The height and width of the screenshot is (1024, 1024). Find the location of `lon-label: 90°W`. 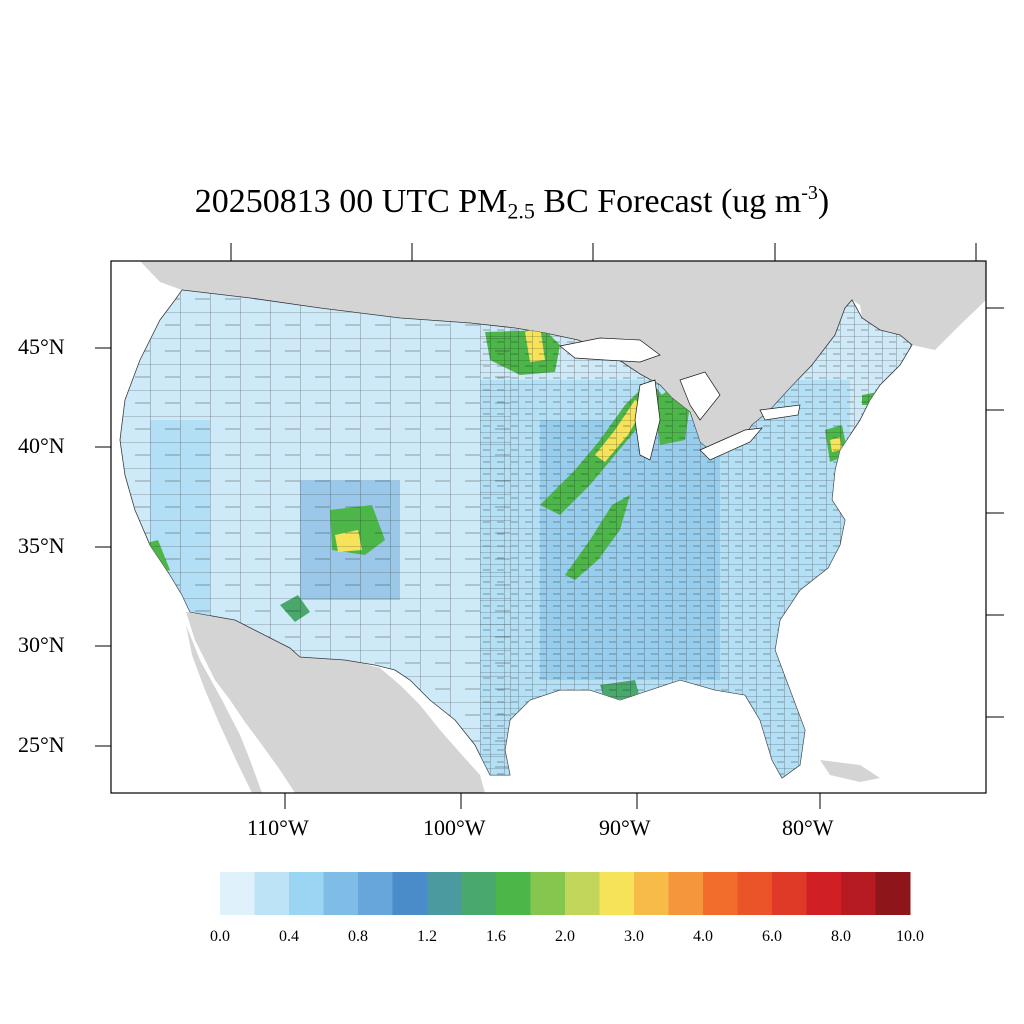

lon-label: 90°W is located at coordinates (625, 827).